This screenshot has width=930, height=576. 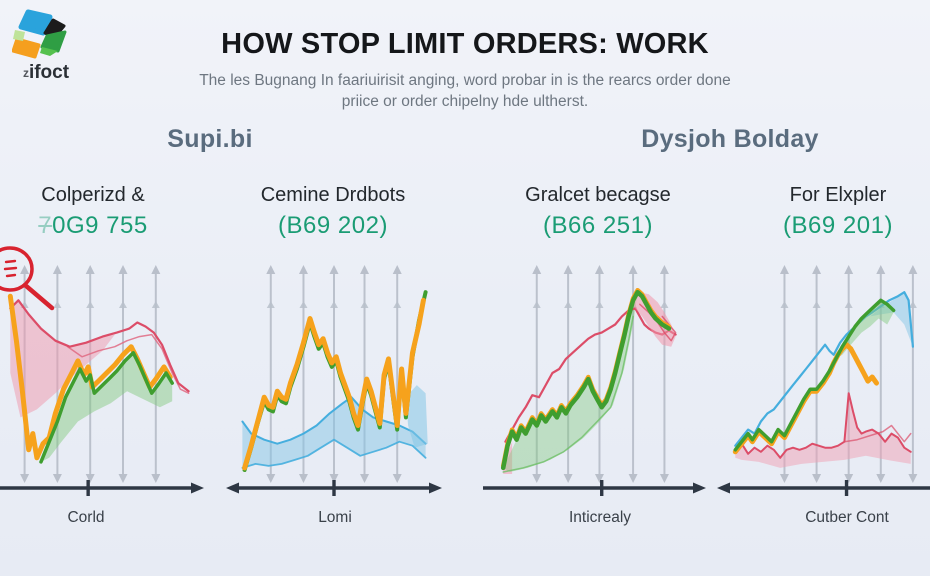 I want to click on panel-value-4: (B69 201), so click(x=838, y=225).